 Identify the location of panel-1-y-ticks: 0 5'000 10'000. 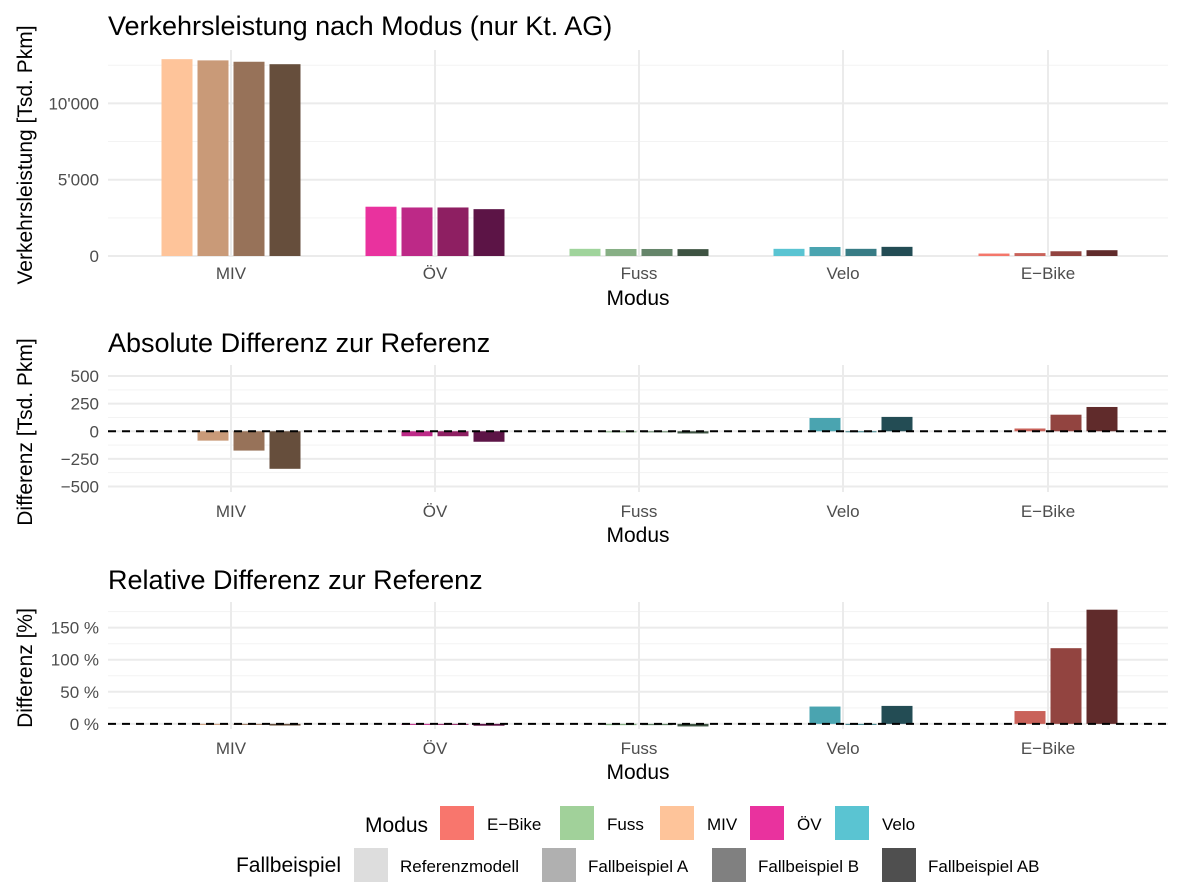
(73, 180).